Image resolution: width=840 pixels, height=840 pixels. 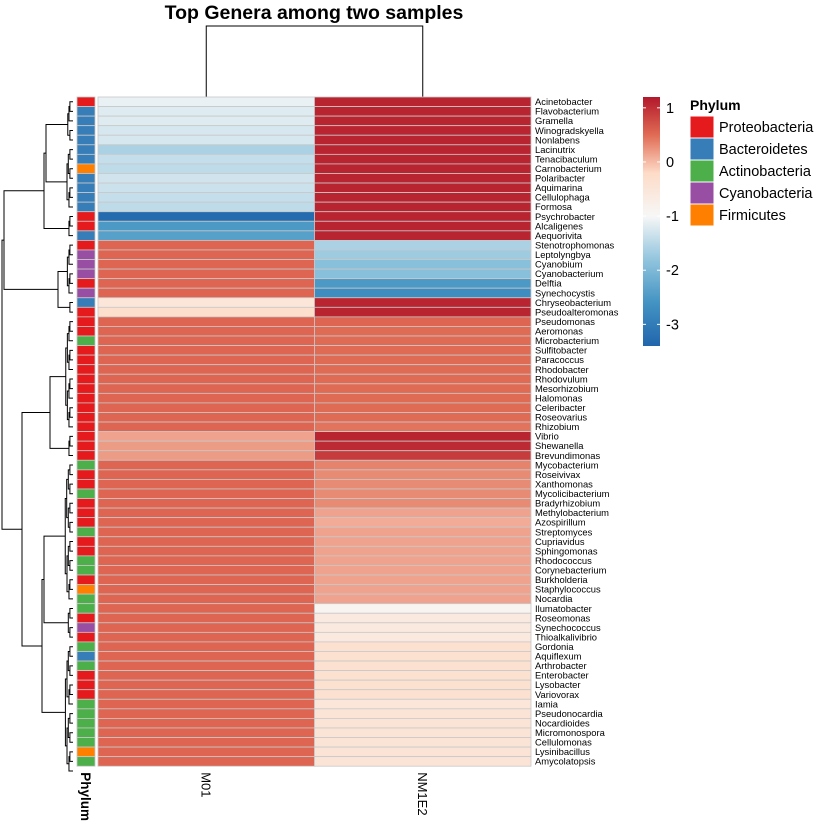 I want to click on heatmap-cell-sulfitobacter-m01, so click(x=206, y=350).